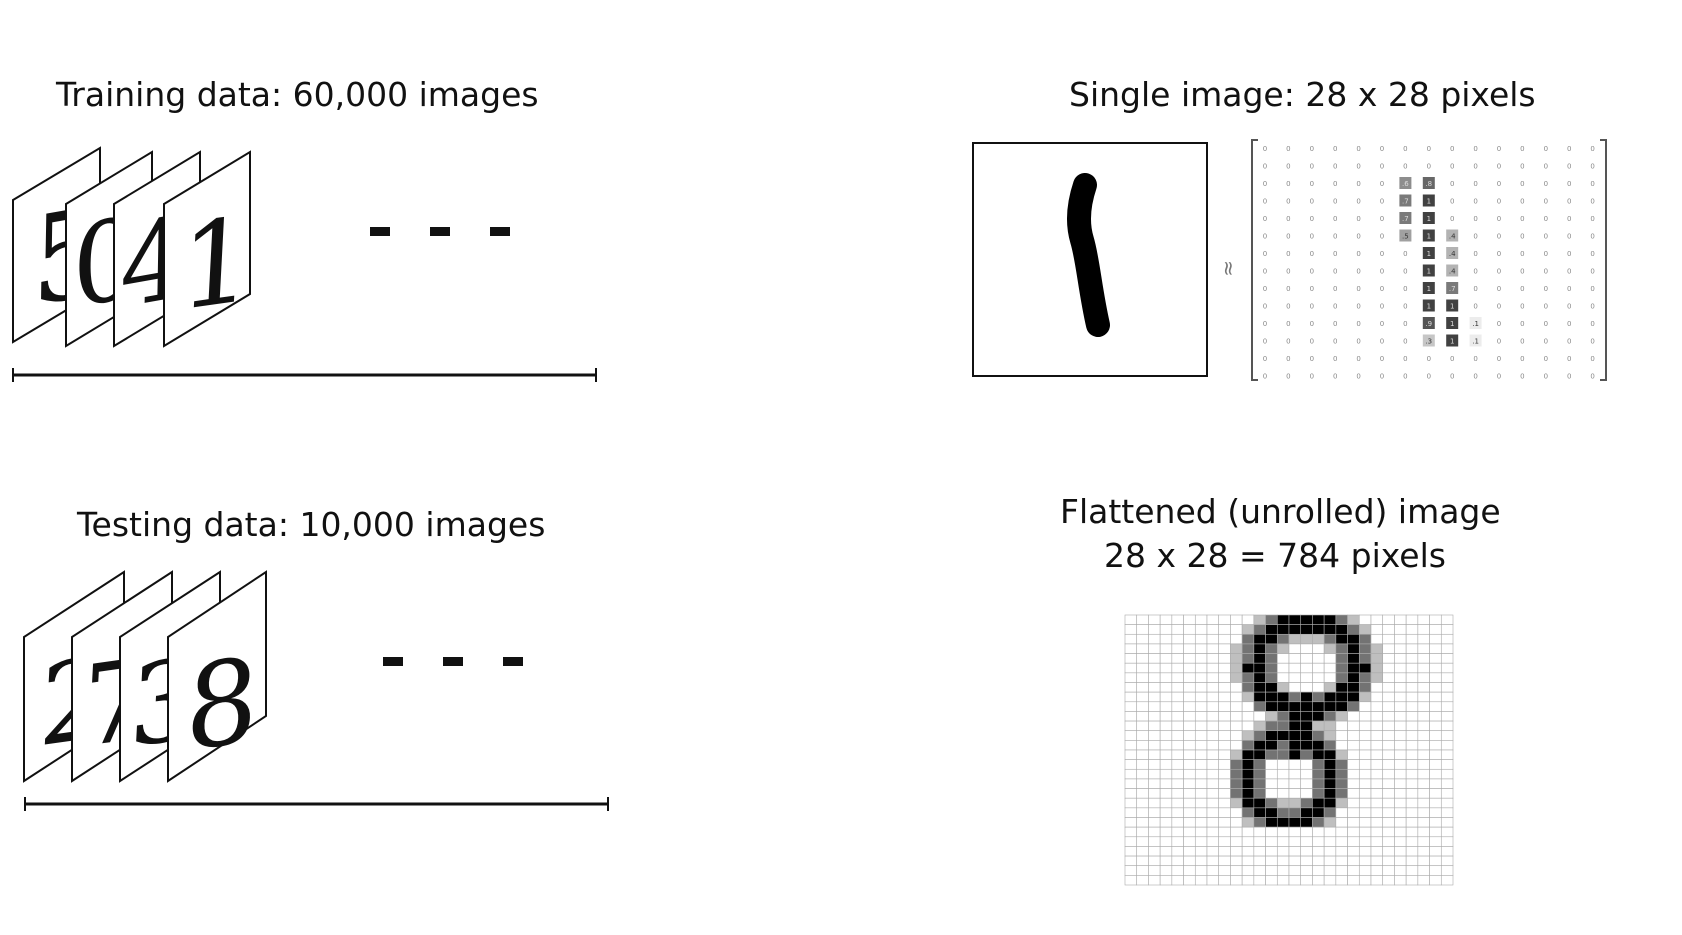  What do you see at coordinates (316, 804) in the screenshot?
I see `testing-range-bar` at bounding box center [316, 804].